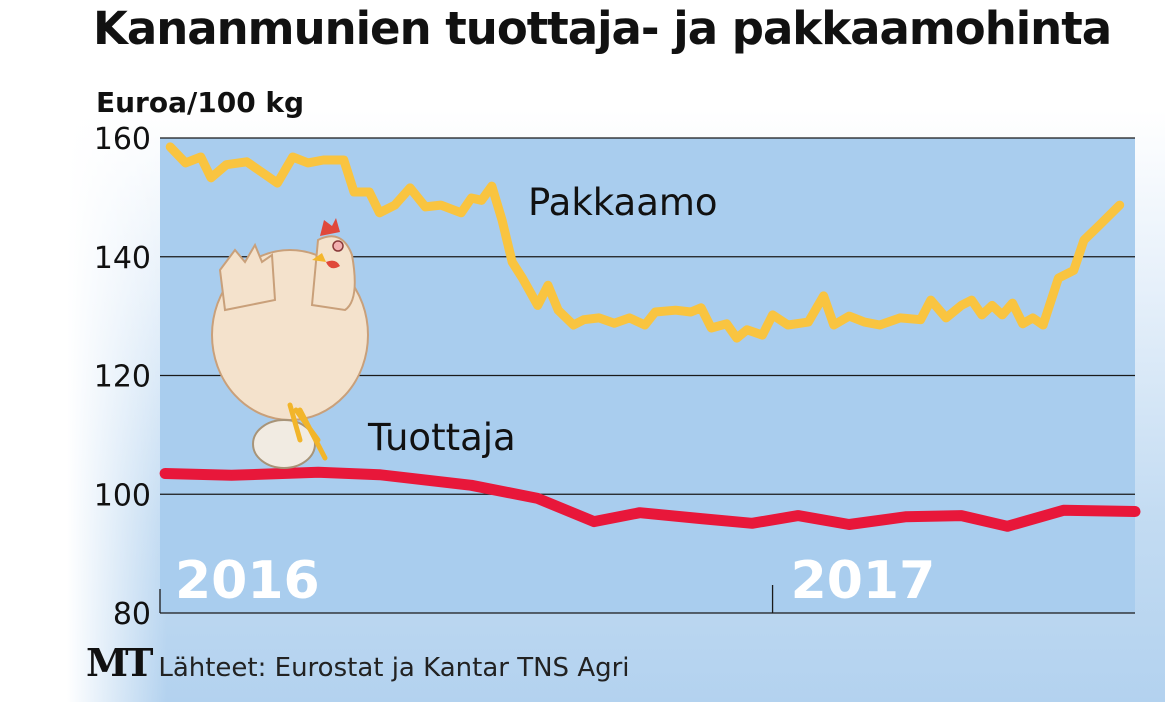 The image size is (1165, 702). I want to click on year-label: 2016, so click(247, 581).